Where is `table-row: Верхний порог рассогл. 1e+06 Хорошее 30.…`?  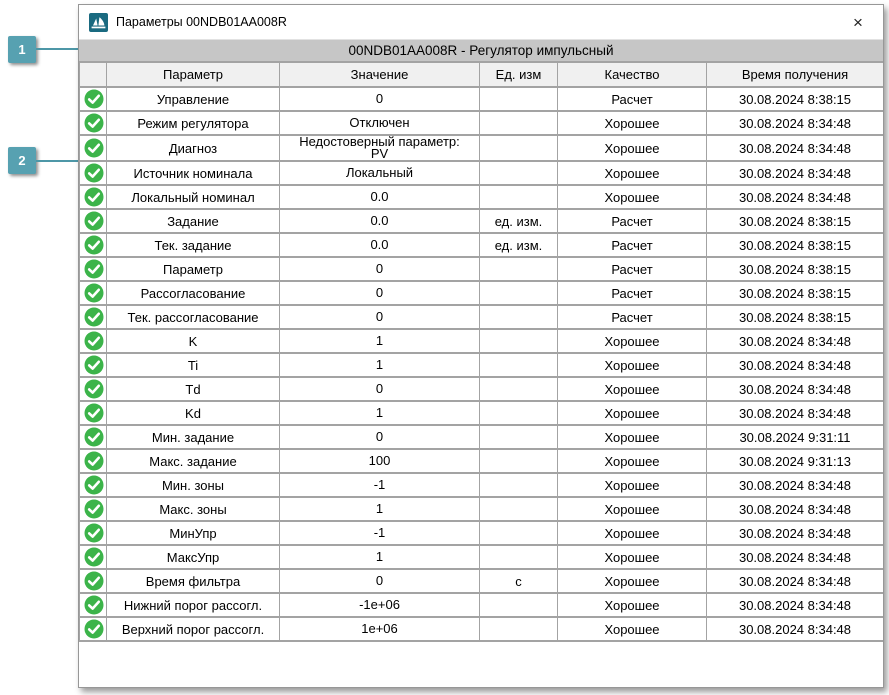 table-row: Верхний порог рассогл. 1e+06 Хорошее 30.… is located at coordinates (481, 629).